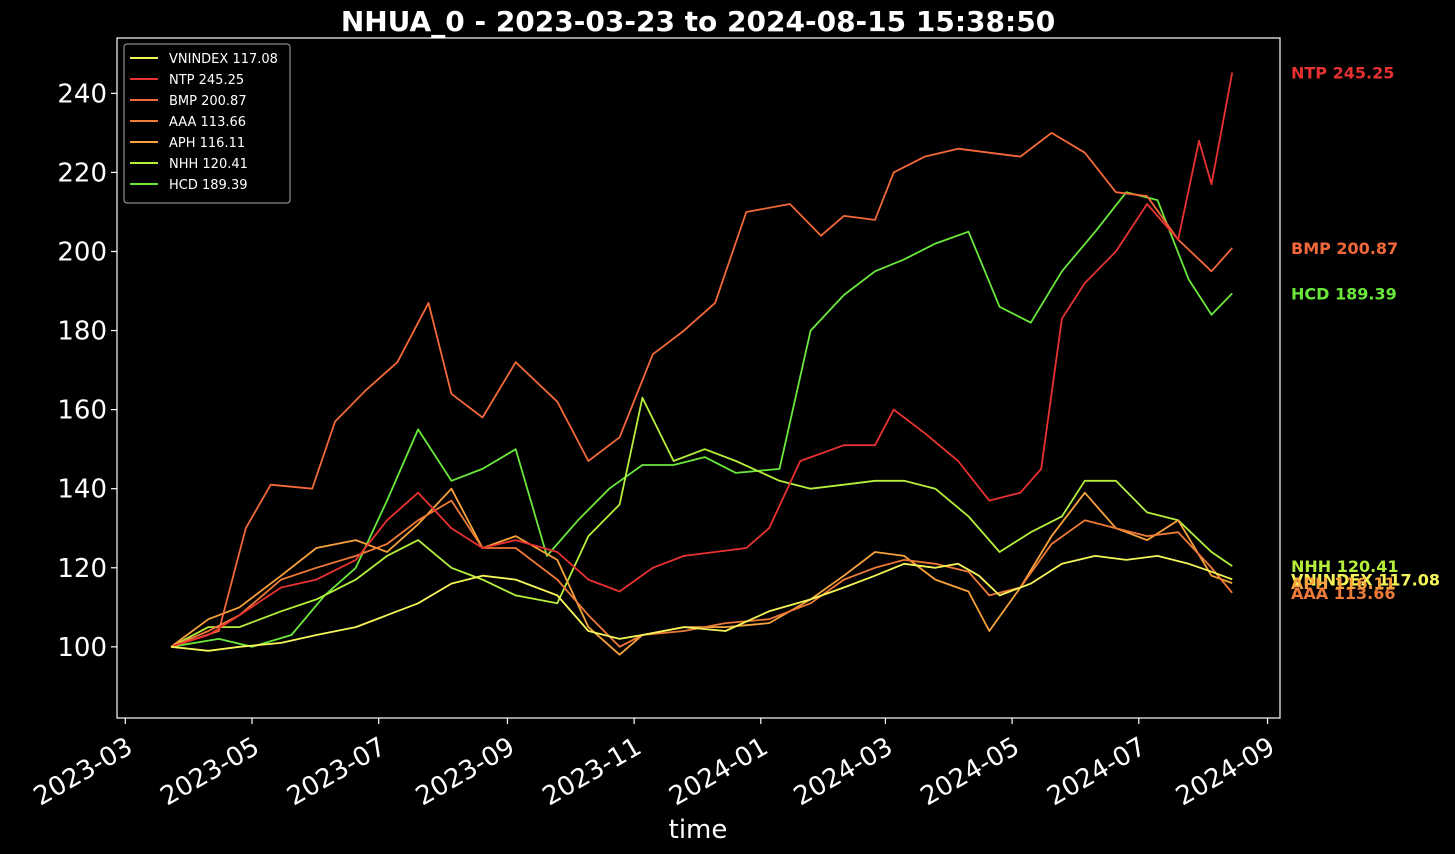 This screenshot has width=1455, height=854. Describe the element at coordinates (701, 603) in the screenshot. I see `series-line-vnindex` at that location.